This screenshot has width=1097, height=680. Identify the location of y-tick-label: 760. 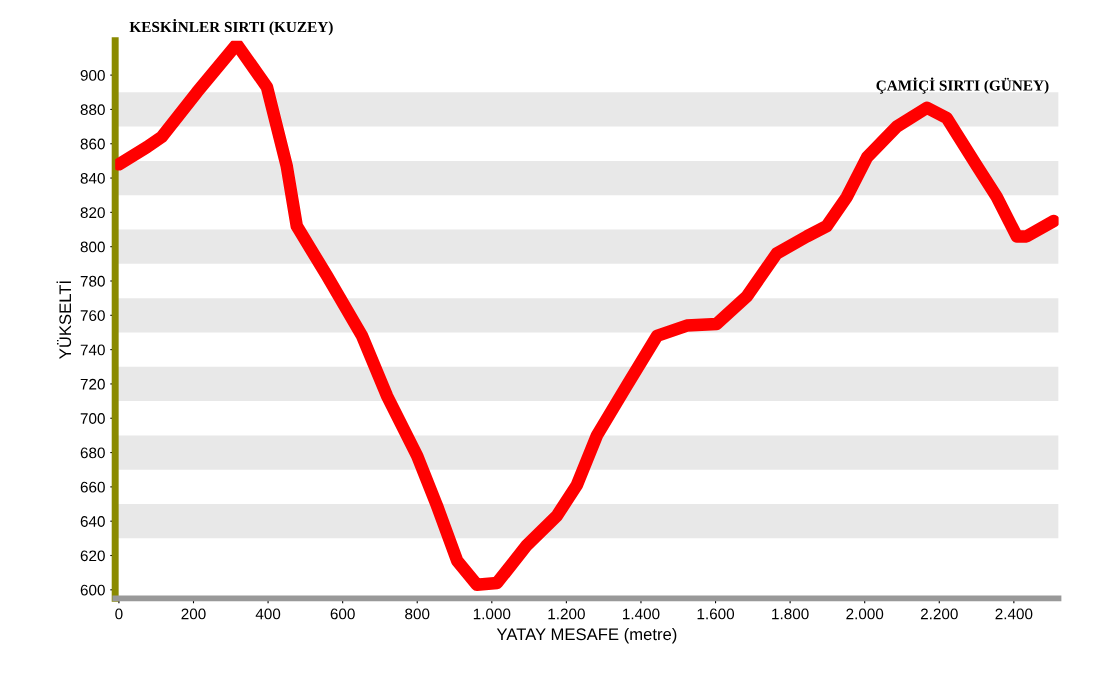
(92, 315).